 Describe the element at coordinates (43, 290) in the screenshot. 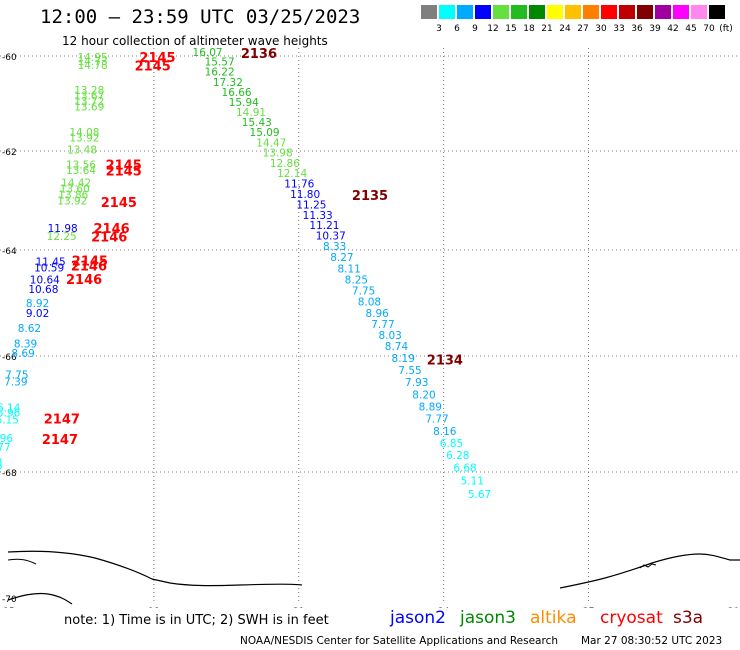

I see `swh-value: 10.68` at that location.